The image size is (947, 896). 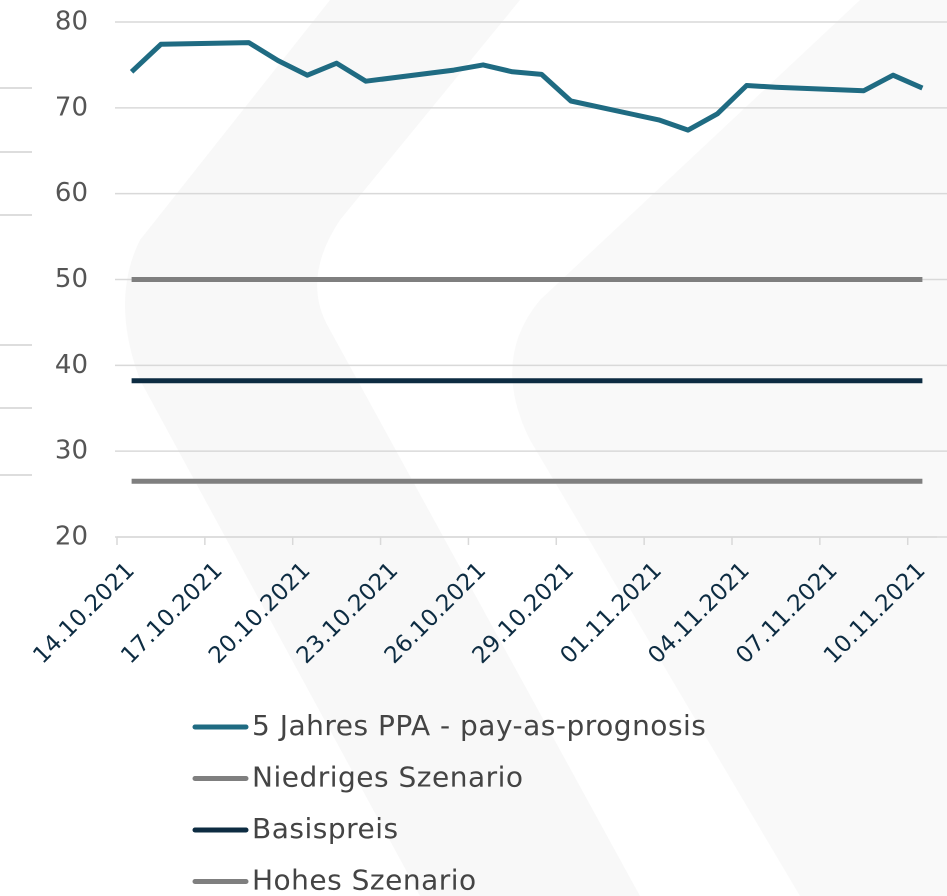 I want to click on y-tick-label: 20, so click(x=71, y=537).